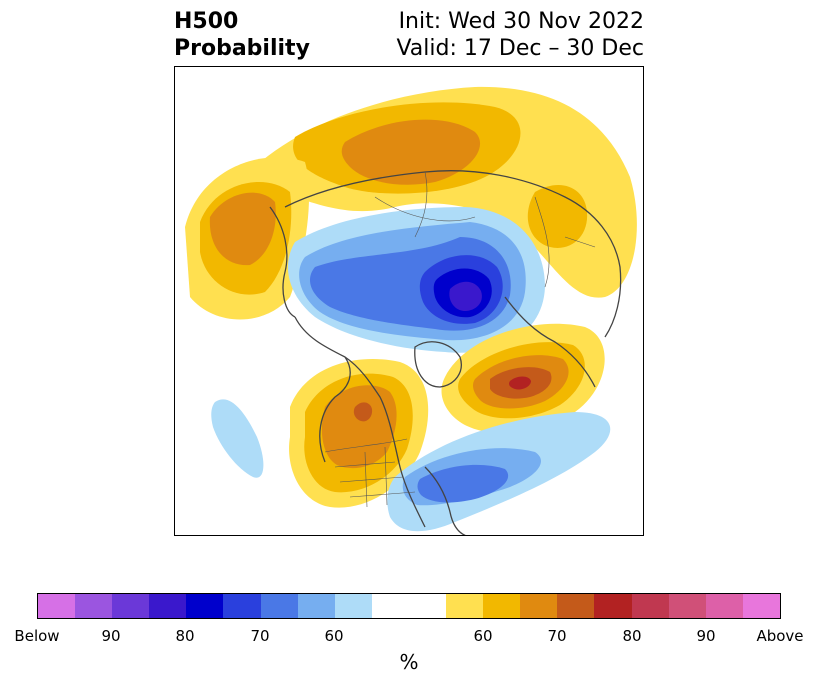 The width and height of the screenshot is (819, 686). Describe the element at coordinates (453, 254) in the screenshot. I see `coast-eurasia` at that location.